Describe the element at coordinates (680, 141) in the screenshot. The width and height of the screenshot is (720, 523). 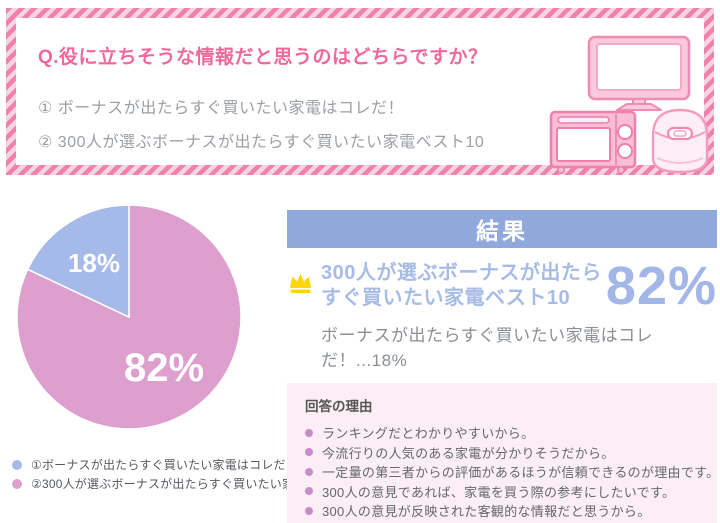
I see `rice-cooker-icon` at that location.